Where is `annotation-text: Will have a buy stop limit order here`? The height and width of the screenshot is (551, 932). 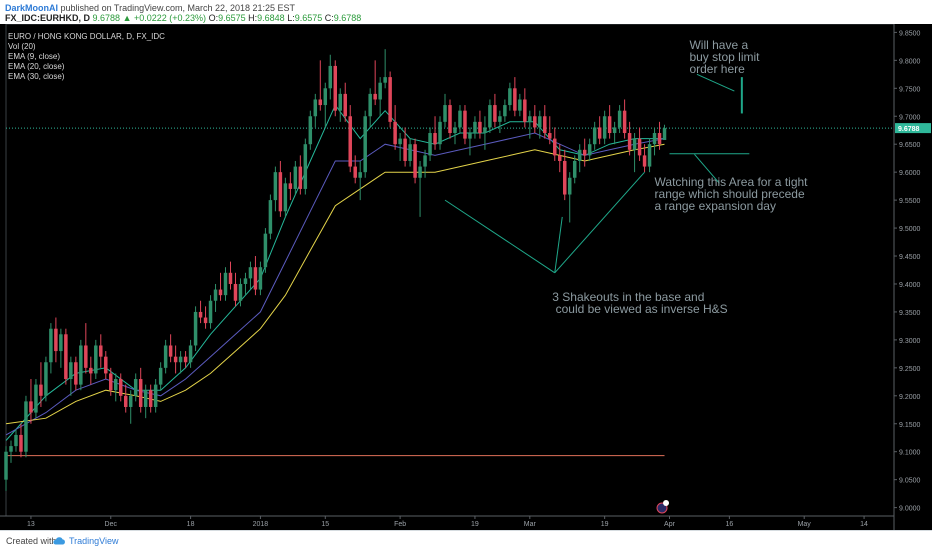 annotation-text: Will have a buy stop limit order here is located at coordinates (724, 57).